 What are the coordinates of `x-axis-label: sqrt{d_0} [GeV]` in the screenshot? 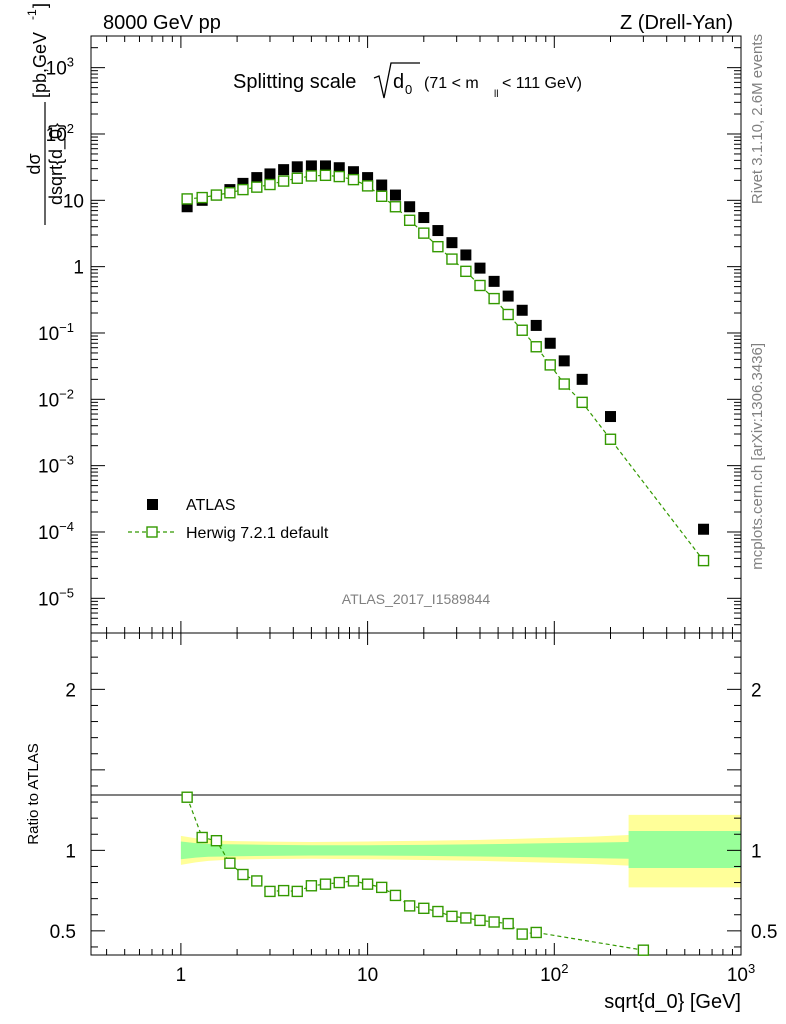 It's located at (672, 1002).